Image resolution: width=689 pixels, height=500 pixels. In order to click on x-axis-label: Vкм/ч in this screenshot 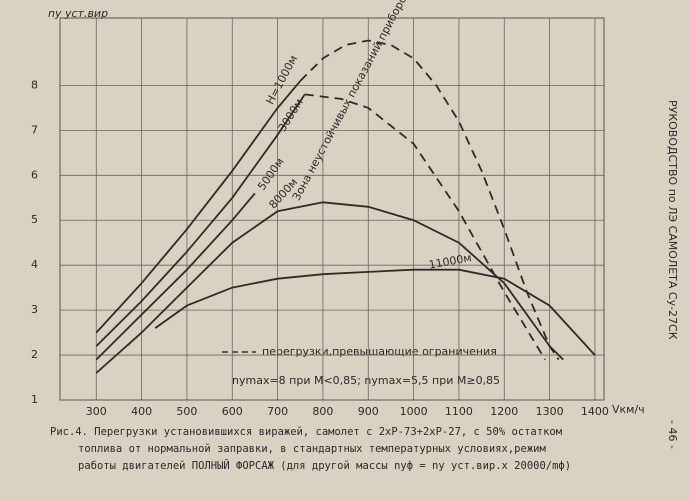, I will do `click(628, 409)`.